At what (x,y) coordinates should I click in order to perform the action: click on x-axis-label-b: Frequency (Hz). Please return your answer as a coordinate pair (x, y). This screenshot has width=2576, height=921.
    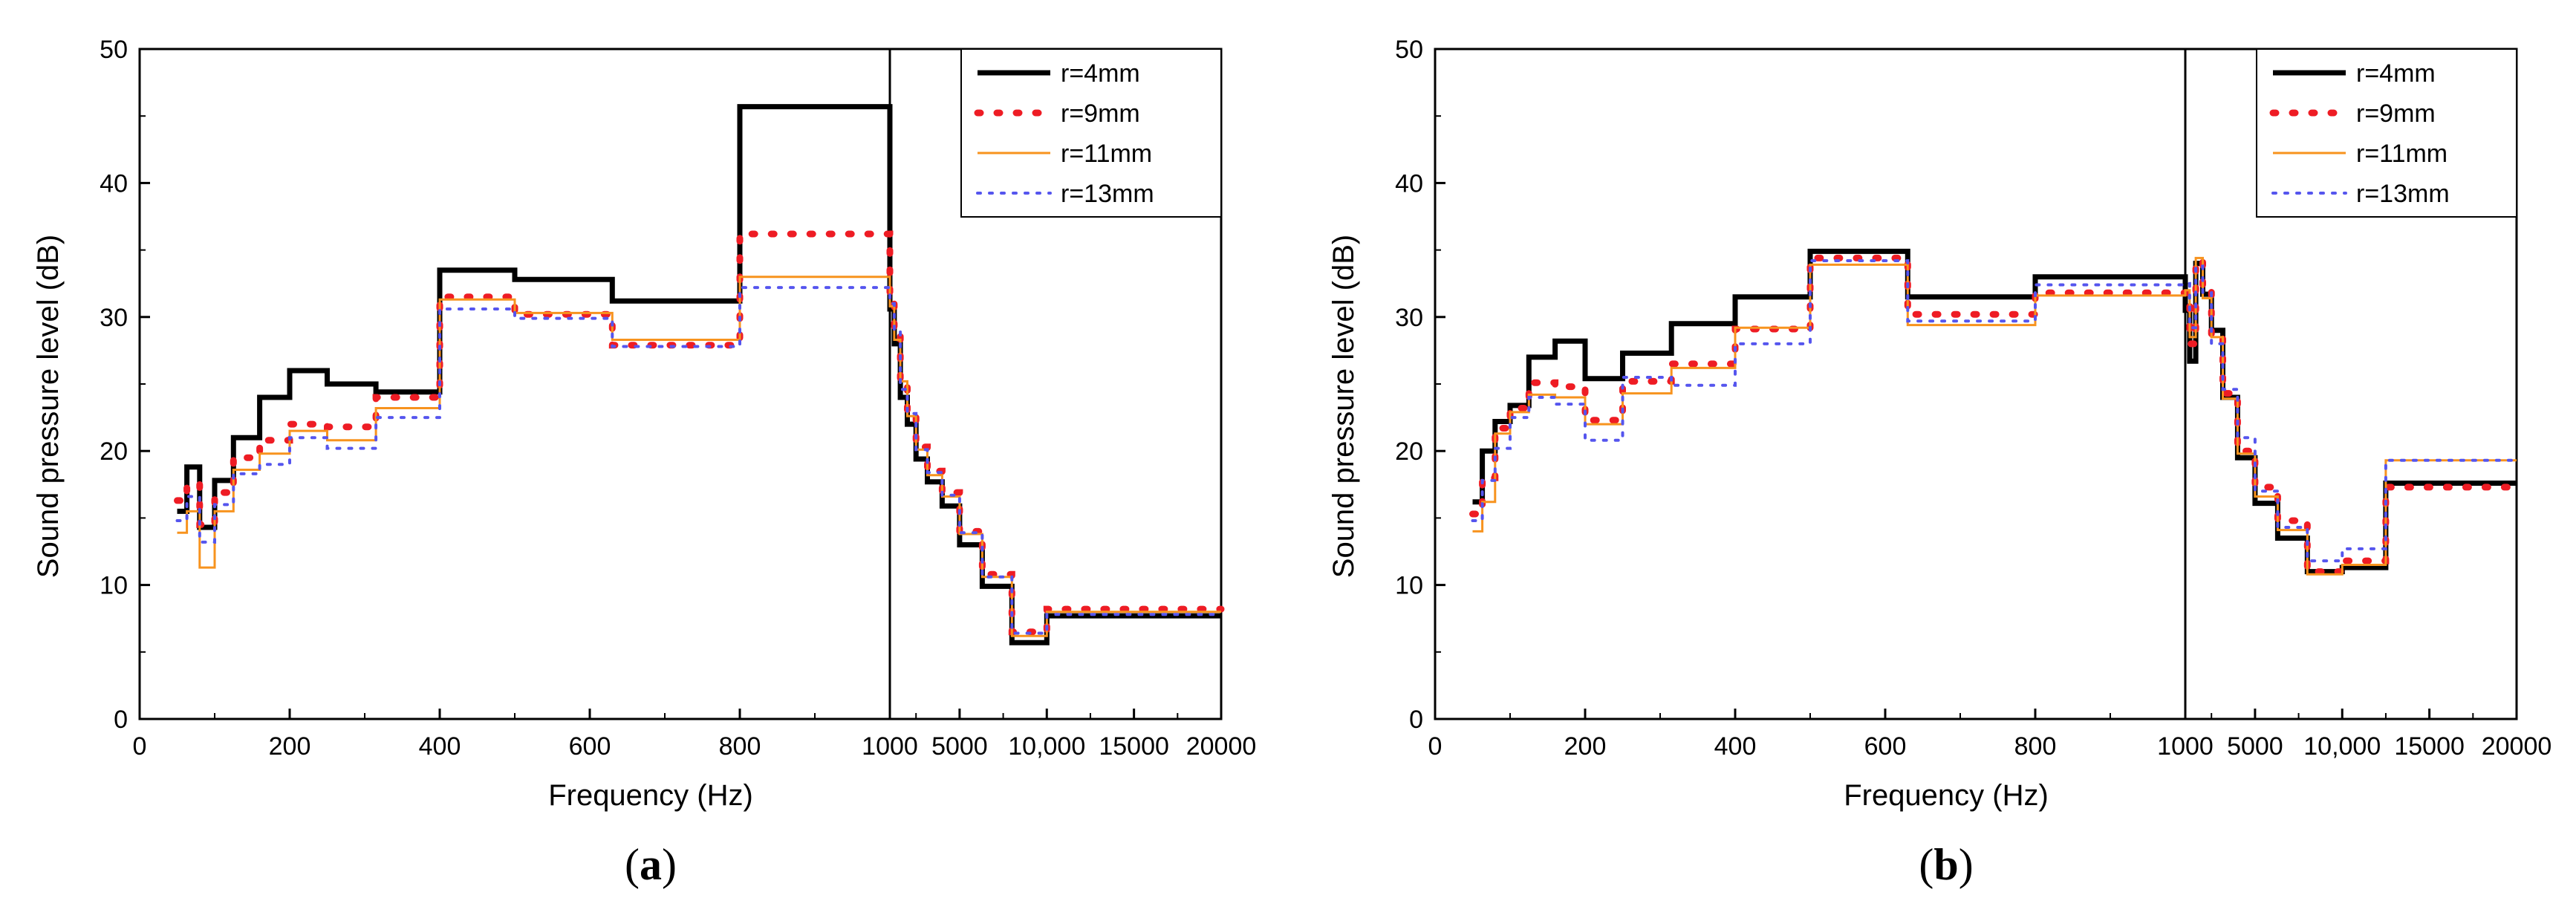
    Looking at the image, I should click on (1946, 795).